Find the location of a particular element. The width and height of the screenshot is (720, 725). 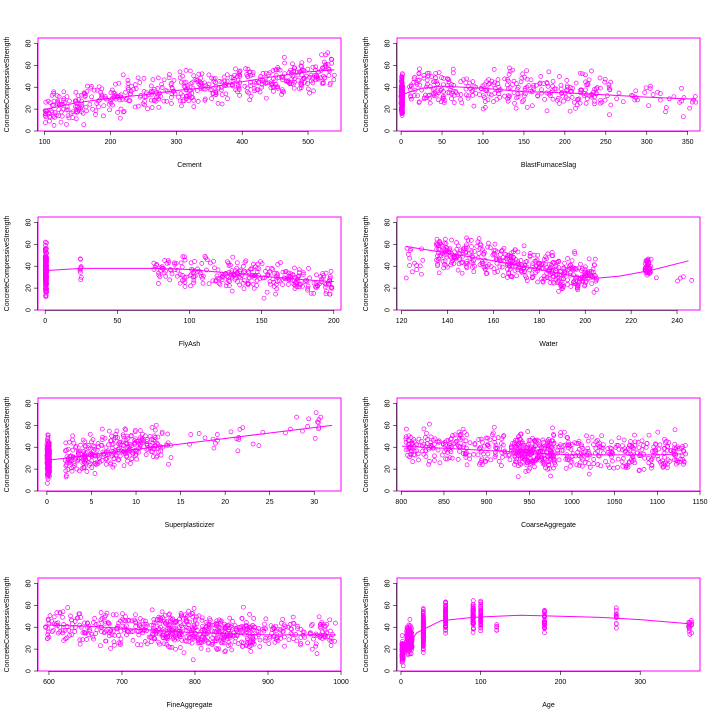

x-axis-title: Cement is located at coordinates (189, 165).